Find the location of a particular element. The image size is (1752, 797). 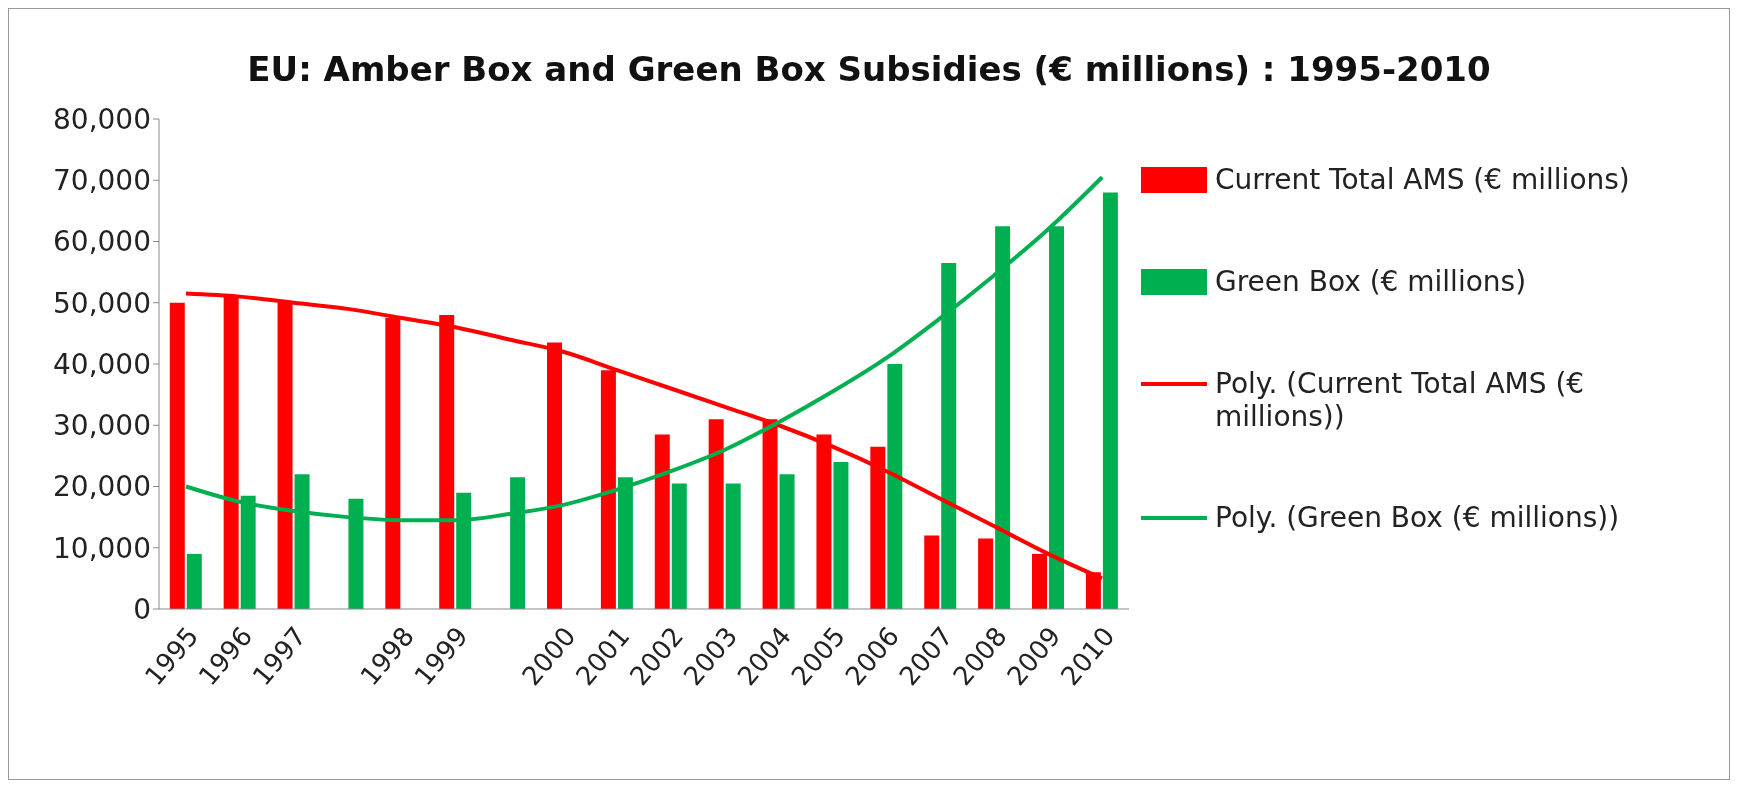

y-tick-label: 60,000 is located at coordinates (102, 242).